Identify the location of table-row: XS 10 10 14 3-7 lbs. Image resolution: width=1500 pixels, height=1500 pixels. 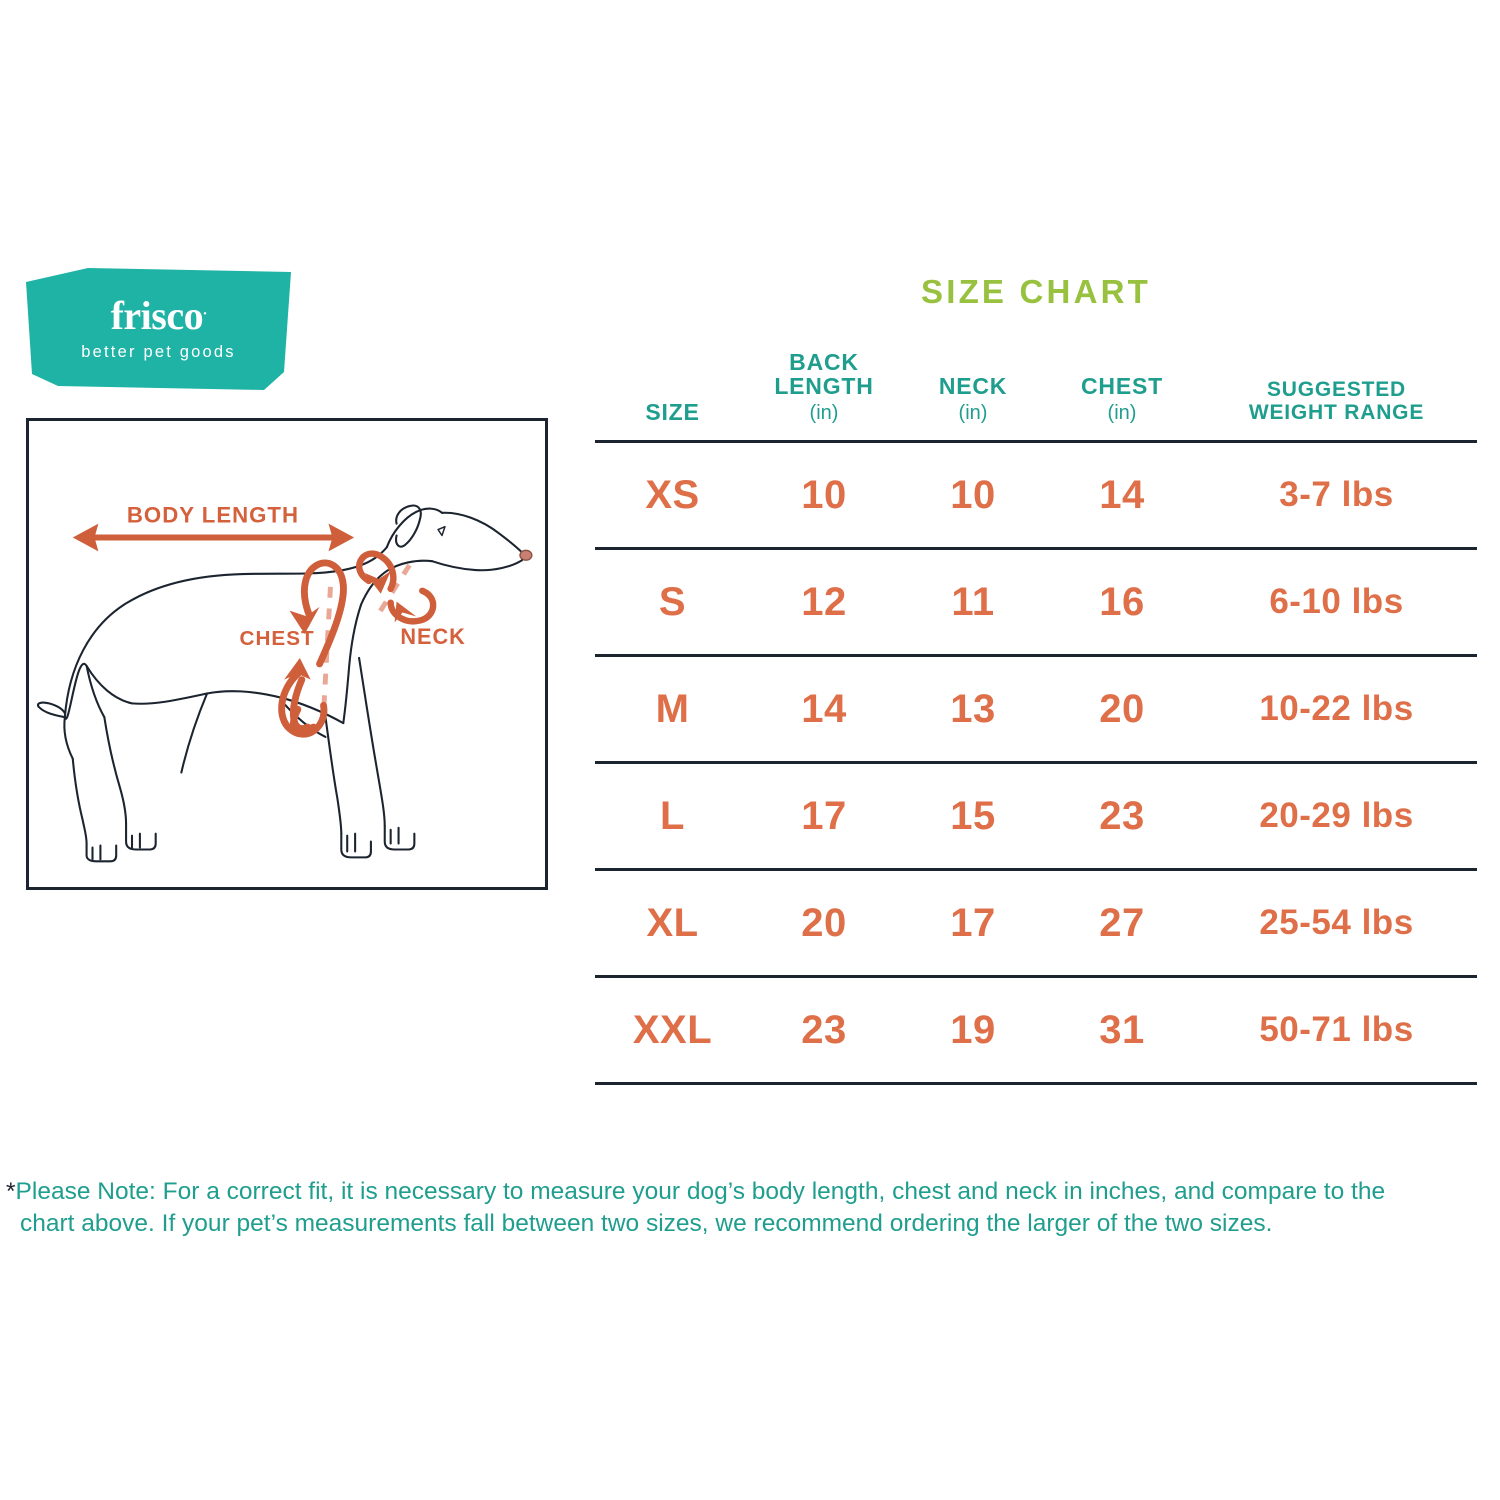
(1036, 494).